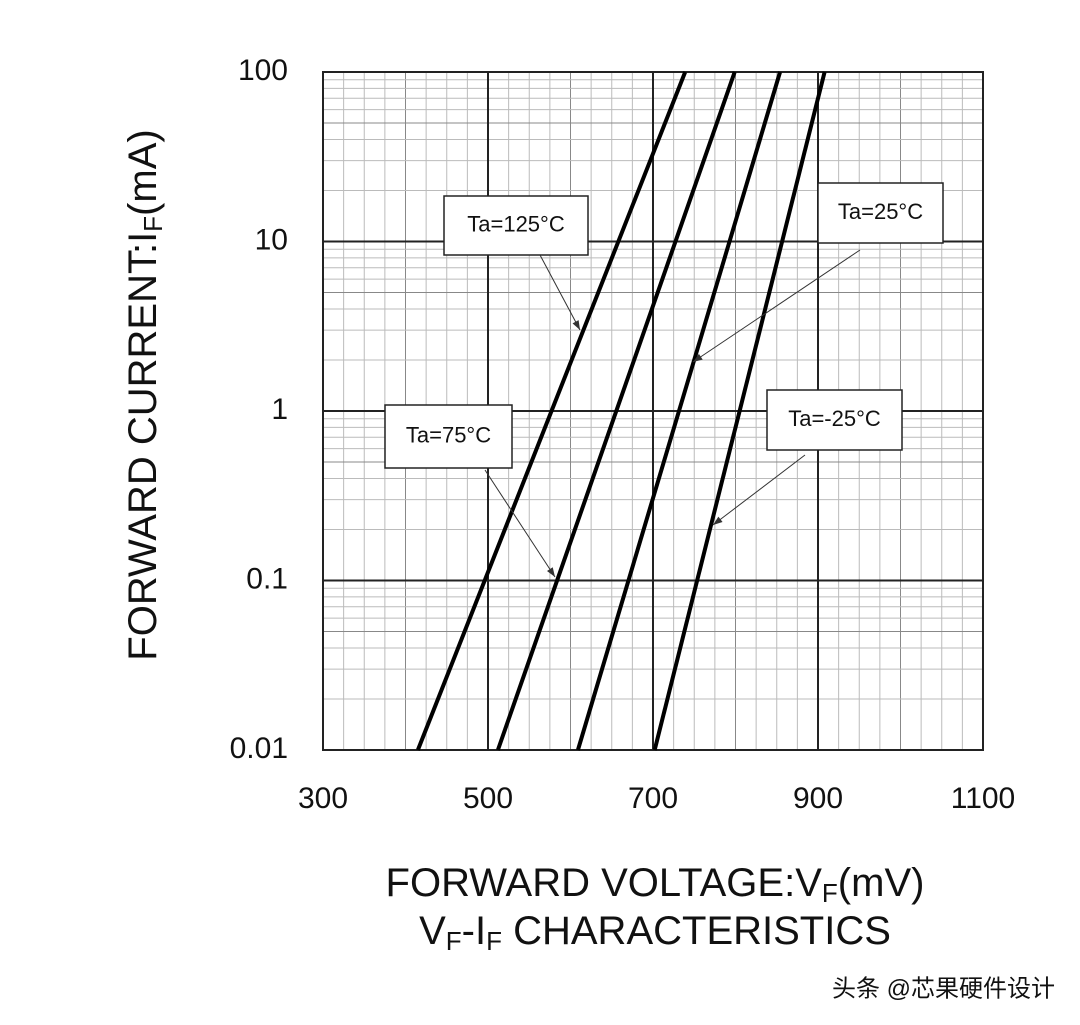 This screenshot has width=1080, height=1025. I want to click on text-part: CHARACTERISTICS, so click(696, 931).